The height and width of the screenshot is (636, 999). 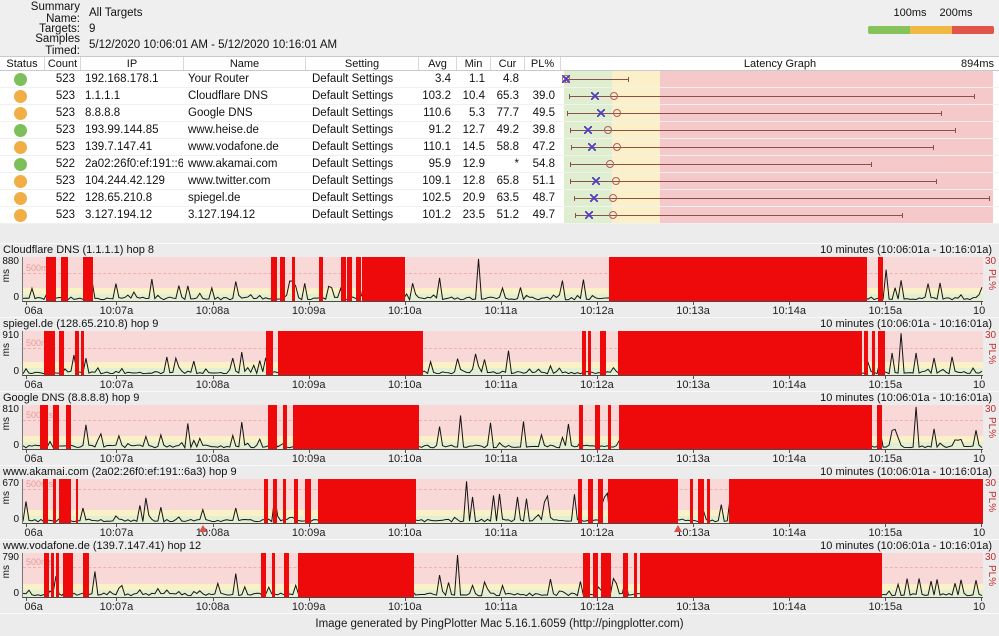 What do you see at coordinates (979, 311) in the screenshot?
I see `x-tick-label: 10` at bounding box center [979, 311].